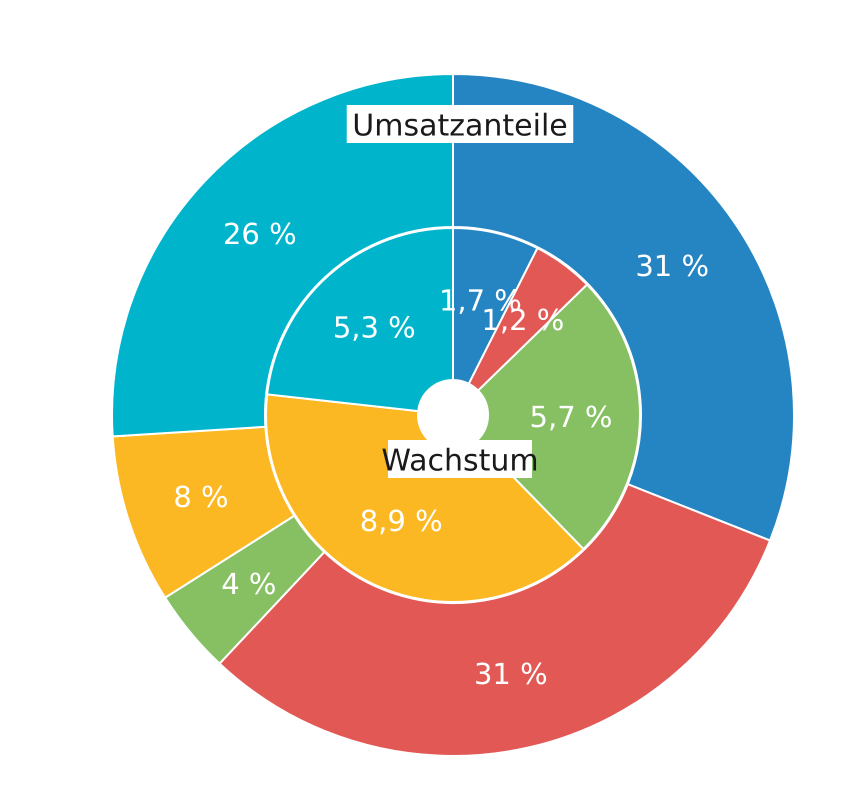 The image size is (868, 790). What do you see at coordinates (201, 497) in the screenshot?
I see `data-label: 8 %` at bounding box center [201, 497].